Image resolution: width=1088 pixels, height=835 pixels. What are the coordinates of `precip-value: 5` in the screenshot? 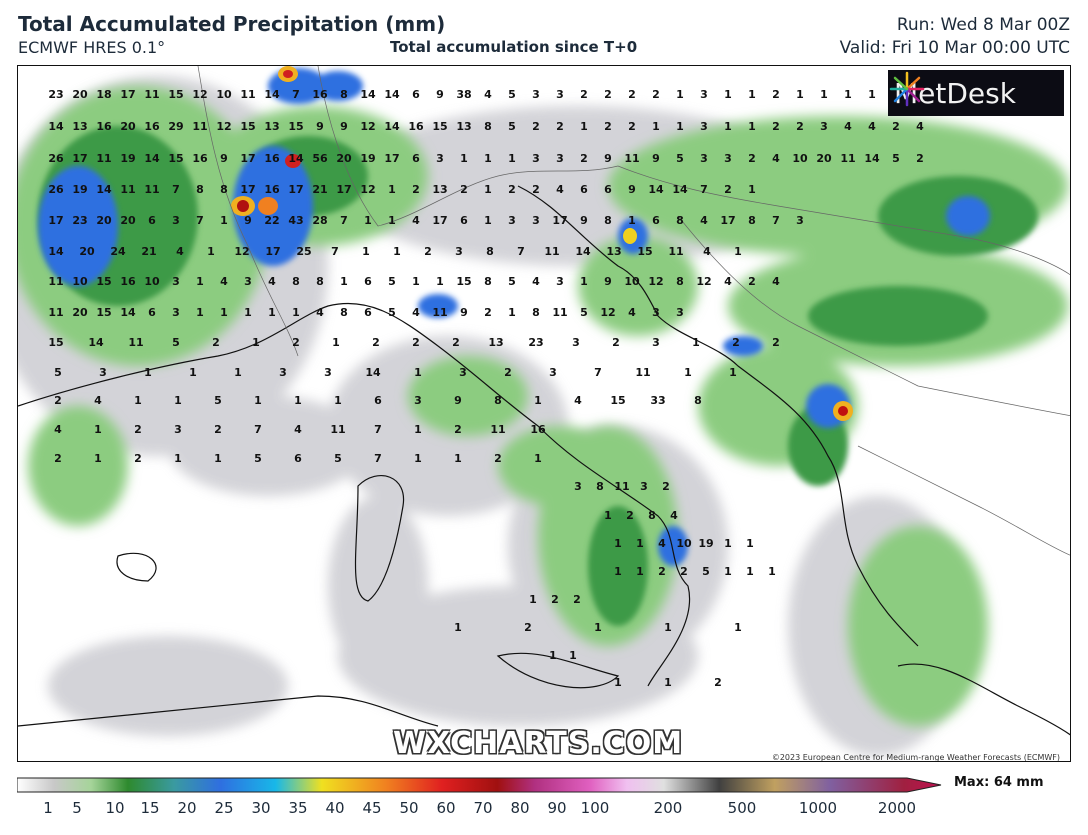 It's located at (584, 312).